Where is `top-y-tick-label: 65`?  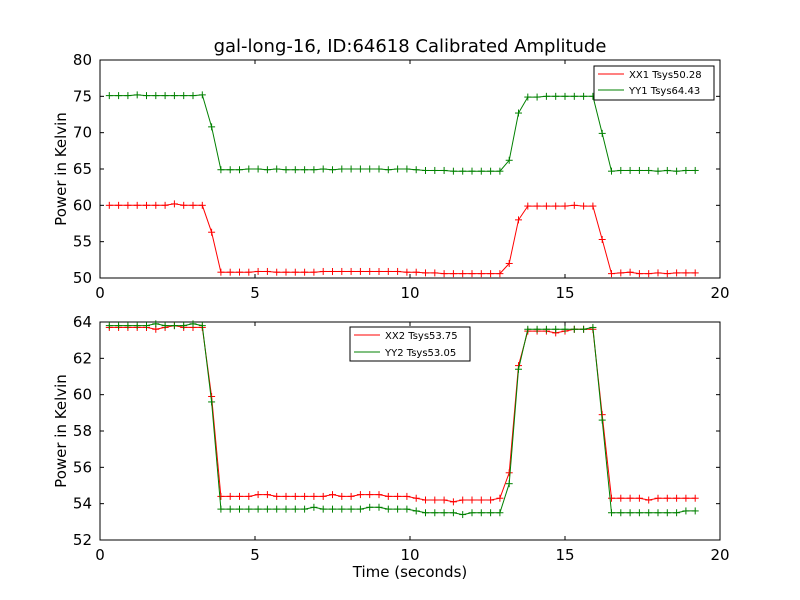 top-y-tick-label: 65 is located at coordinates (82, 169).